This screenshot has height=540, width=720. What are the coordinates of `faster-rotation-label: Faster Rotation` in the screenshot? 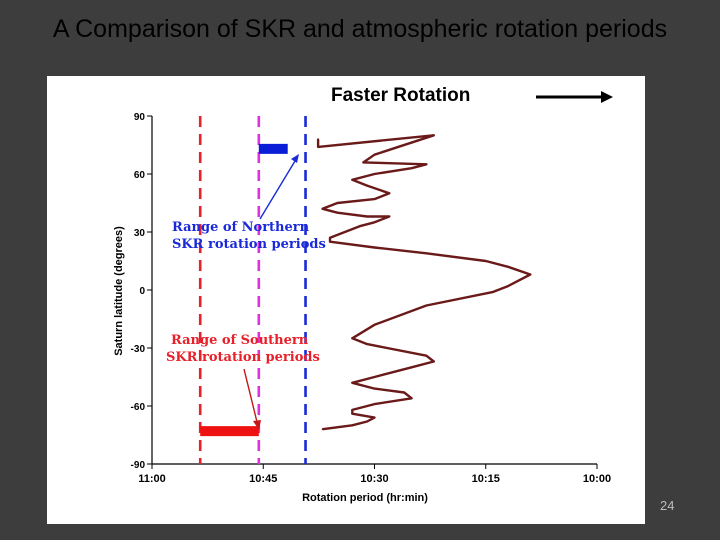 It's located at (400, 95).